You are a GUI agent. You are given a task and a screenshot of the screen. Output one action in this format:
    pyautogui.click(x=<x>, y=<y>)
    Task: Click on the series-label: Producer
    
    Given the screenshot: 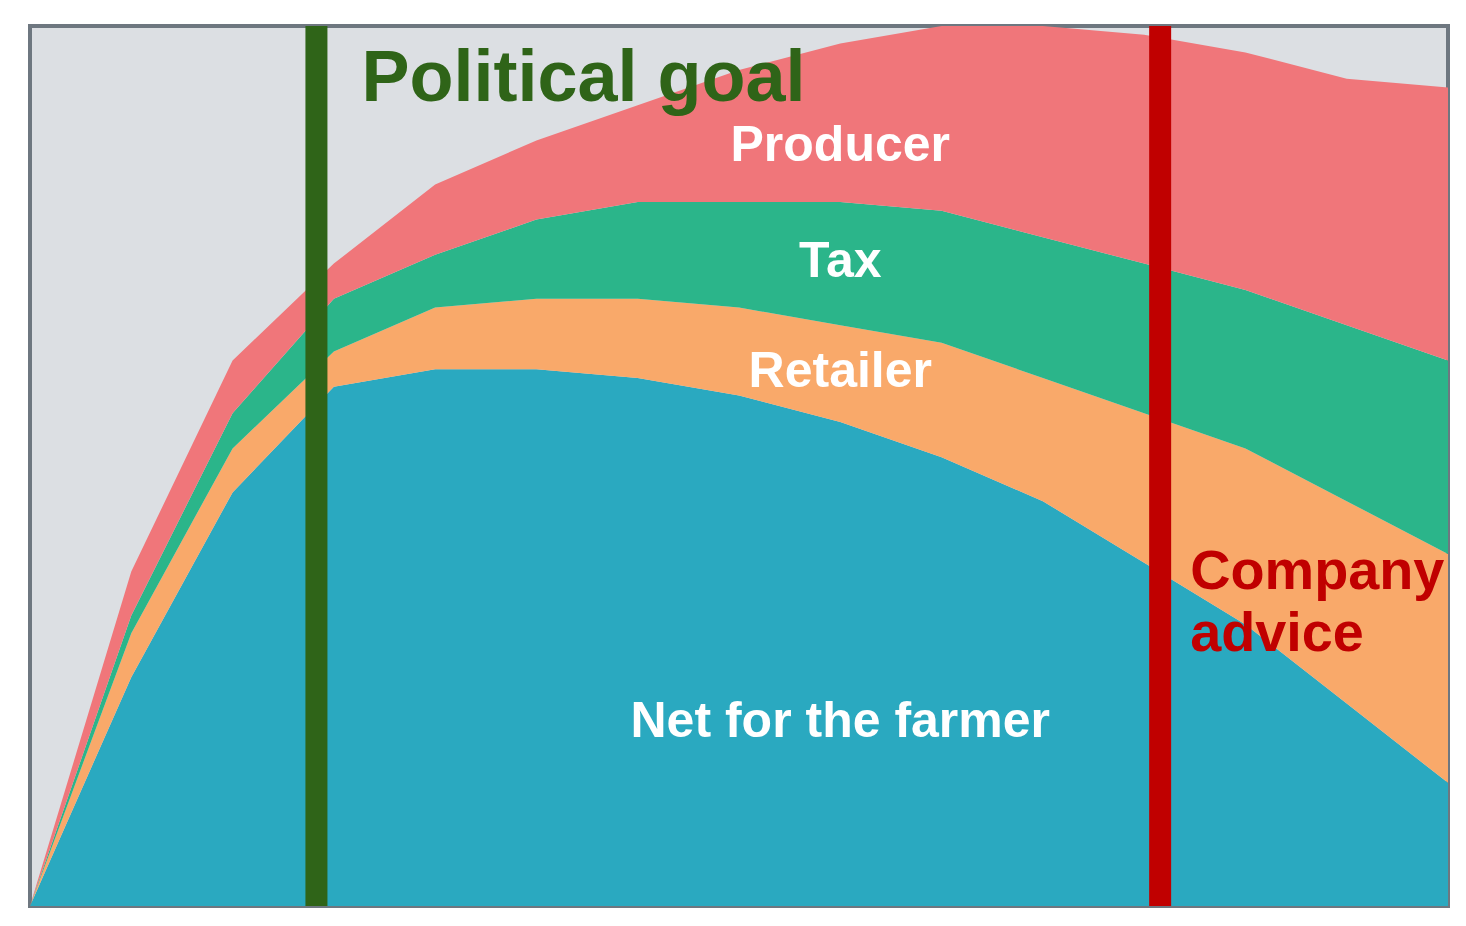 What is the action you would take?
    pyautogui.click(x=840, y=144)
    